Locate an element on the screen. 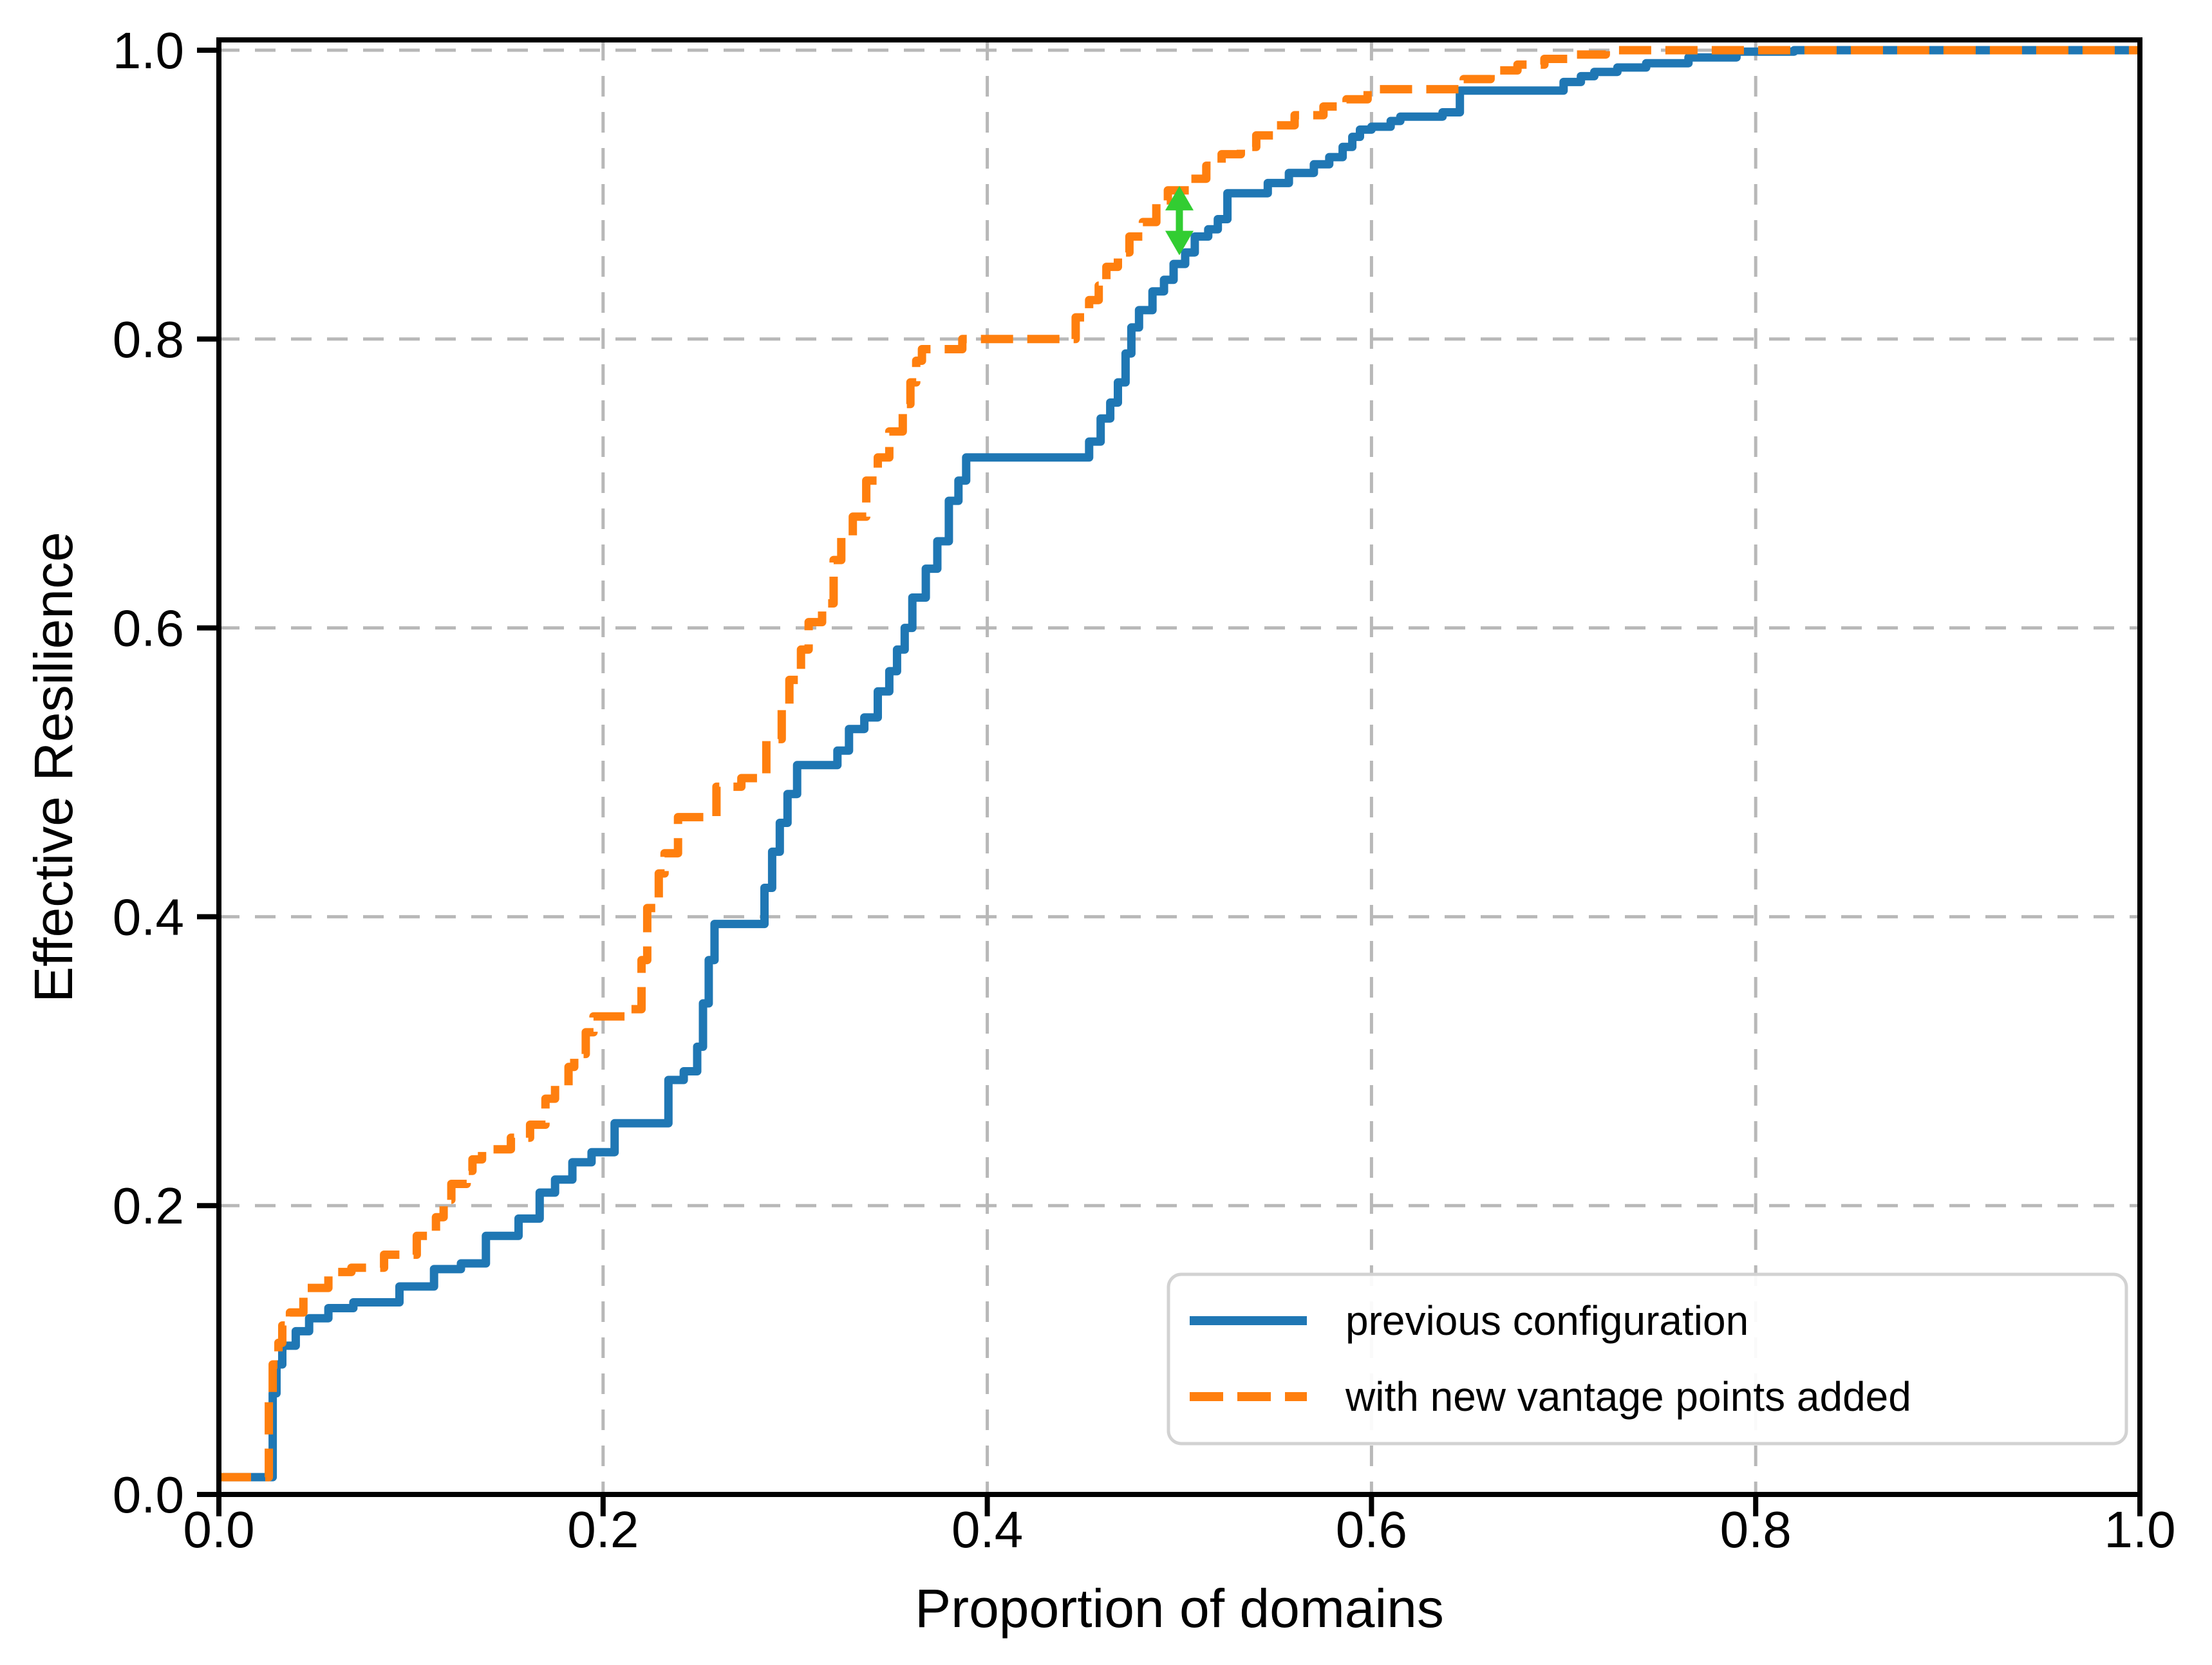 Image resolution: width=2212 pixels, height=1665 pixels. y-tick-label: 0.2 is located at coordinates (148, 1205).